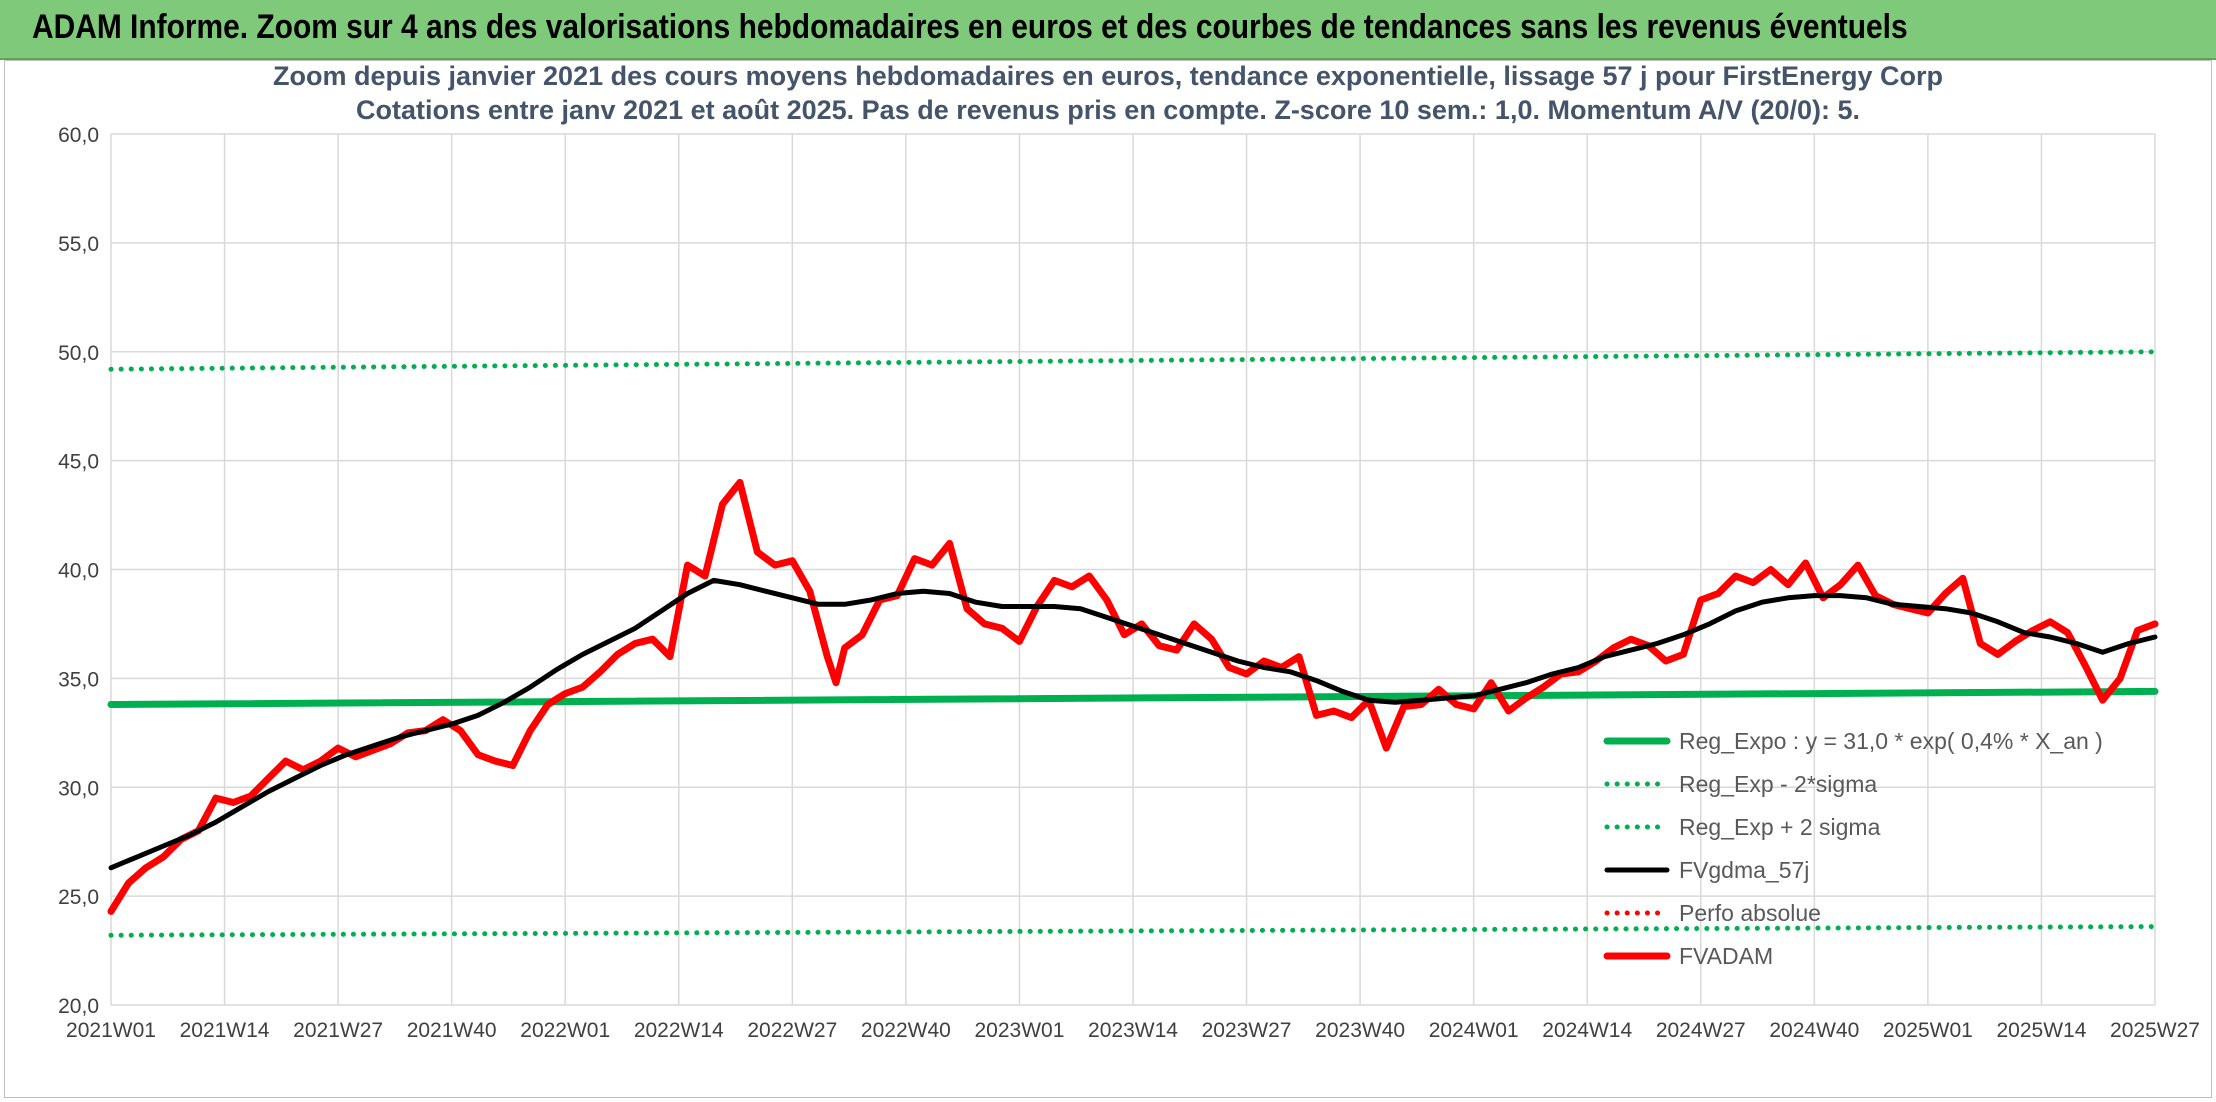 This screenshot has height=1102, width=2216. I want to click on x-tick-label: 2022W40, so click(906, 1030).